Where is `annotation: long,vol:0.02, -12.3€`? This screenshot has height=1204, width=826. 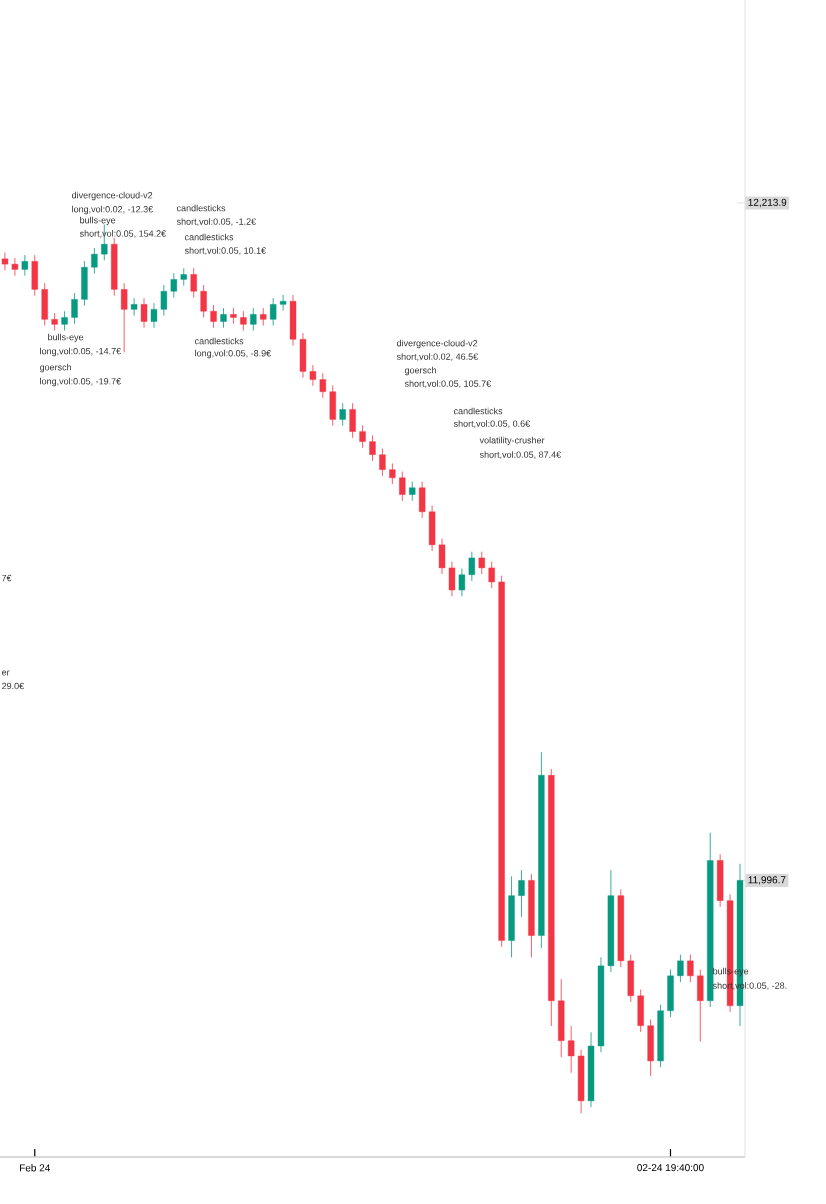 annotation: long,vol:0.02, -12.3€ is located at coordinates (113, 210).